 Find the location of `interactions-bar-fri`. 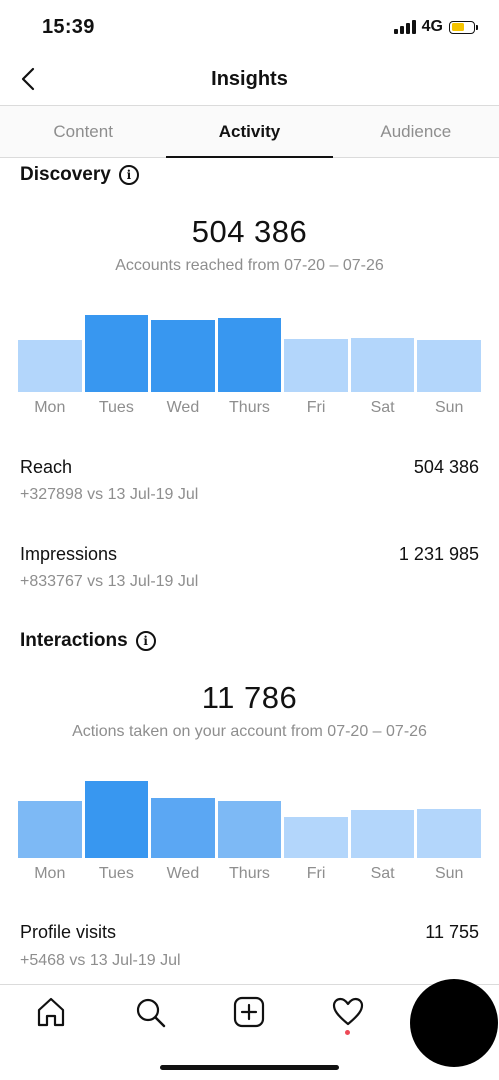

interactions-bar-fri is located at coordinates (316, 837).